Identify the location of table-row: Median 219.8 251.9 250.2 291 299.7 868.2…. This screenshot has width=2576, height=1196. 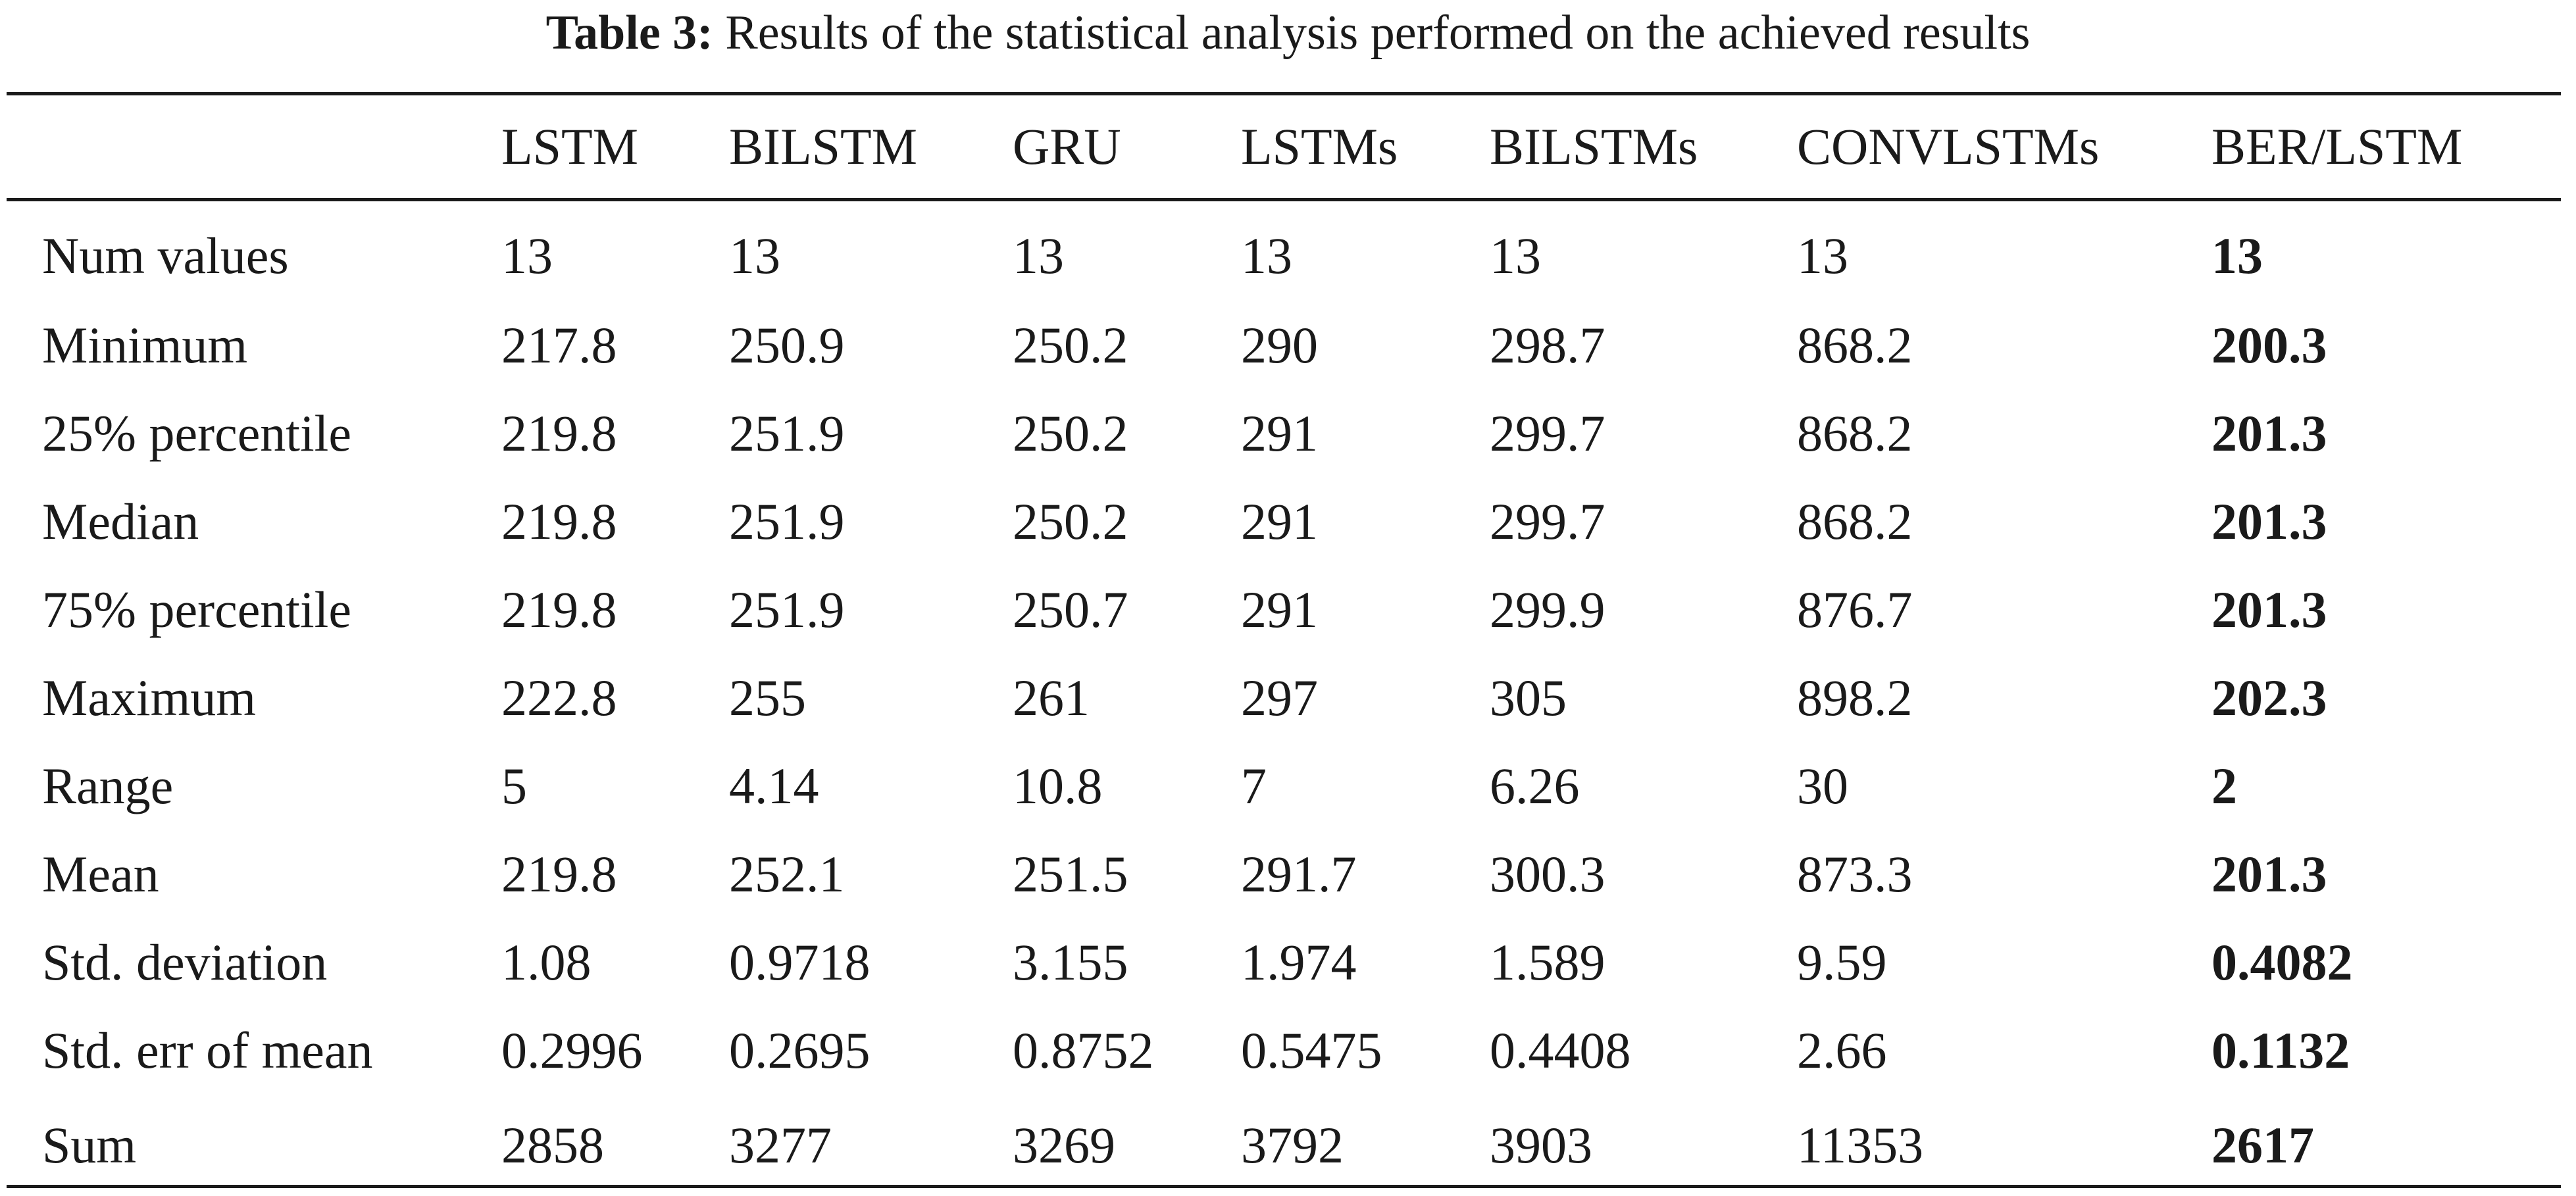
(1288, 522).